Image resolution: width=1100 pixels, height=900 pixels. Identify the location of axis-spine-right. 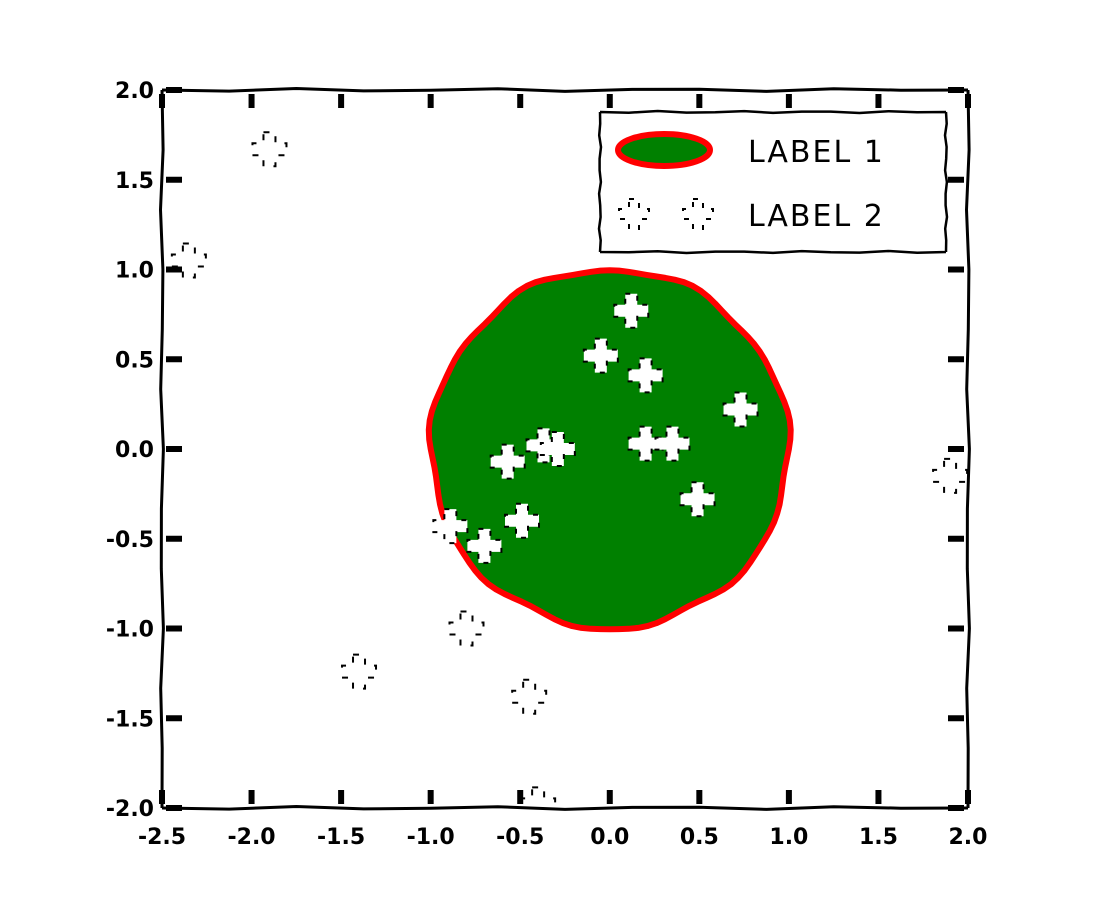
(967, 449).